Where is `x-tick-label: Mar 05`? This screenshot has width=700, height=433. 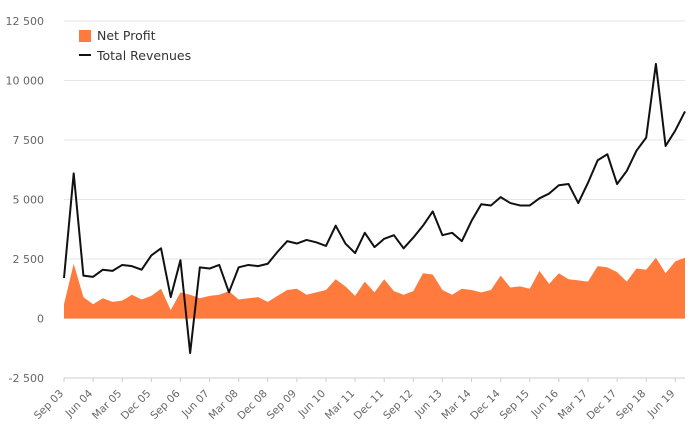
x-tick-label: Mar 05 is located at coordinates (107, 405).